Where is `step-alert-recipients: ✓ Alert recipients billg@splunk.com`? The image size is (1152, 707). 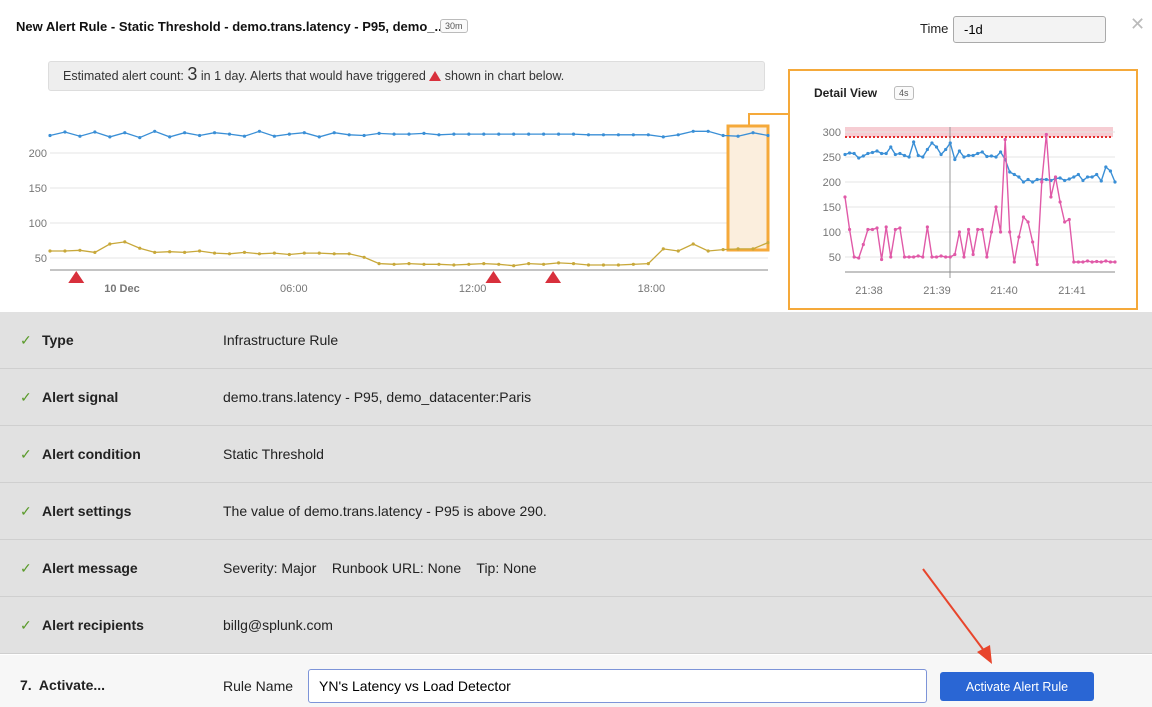
step-alert-recipients: ✓ Alert recipients billg@splunk.com is located at coordinates (576, 625).